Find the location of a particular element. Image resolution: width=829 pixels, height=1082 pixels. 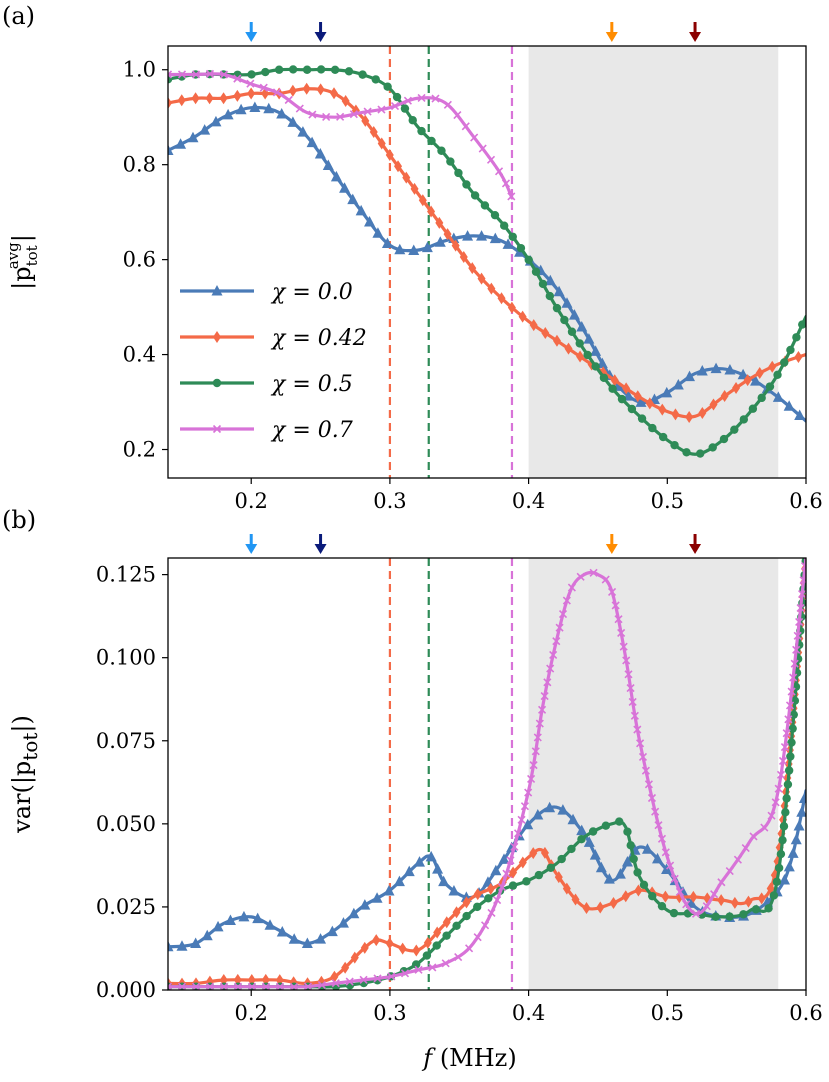

legend-entry: χ = 0.42 is located at coordinates (273, 338).